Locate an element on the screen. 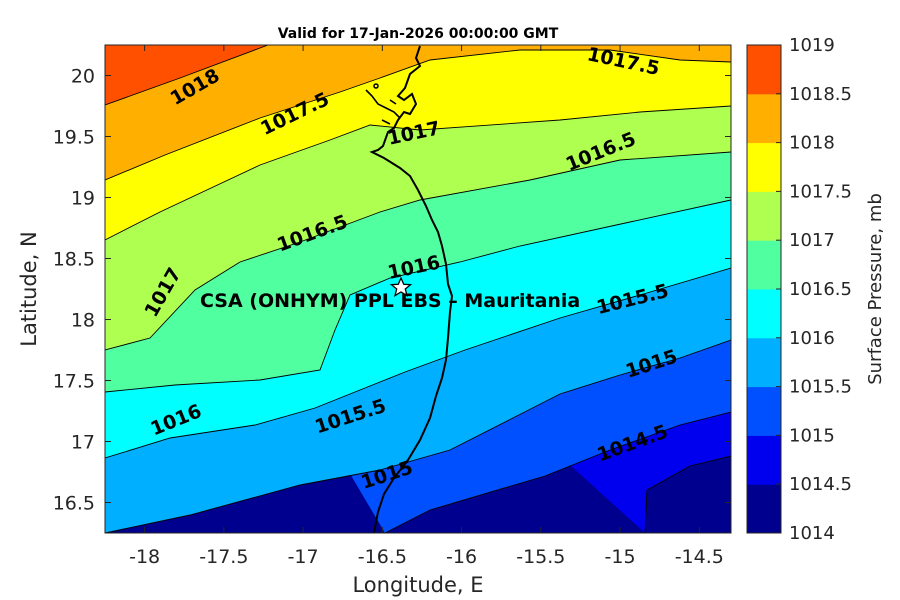  island-dot is located at coordinates (376, 86).